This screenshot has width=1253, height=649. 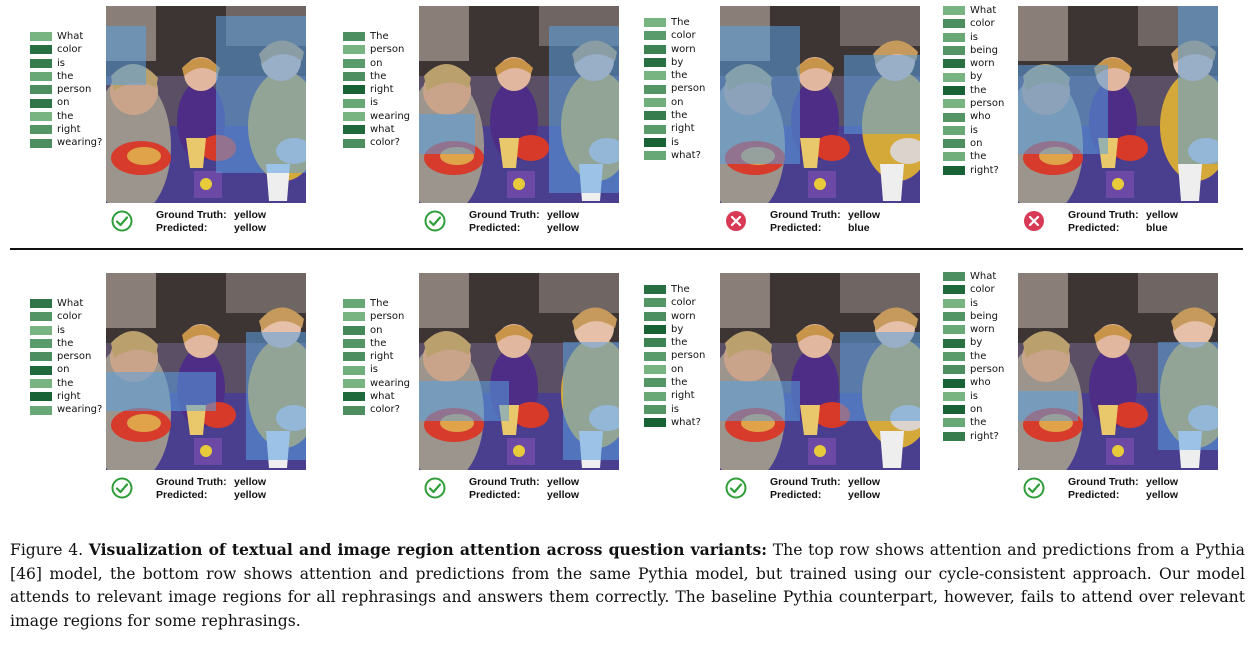 What do you see at coordinates (1034, 221) in the screenshot?
I see `cross-icon` at bounding box center [1034, 221].